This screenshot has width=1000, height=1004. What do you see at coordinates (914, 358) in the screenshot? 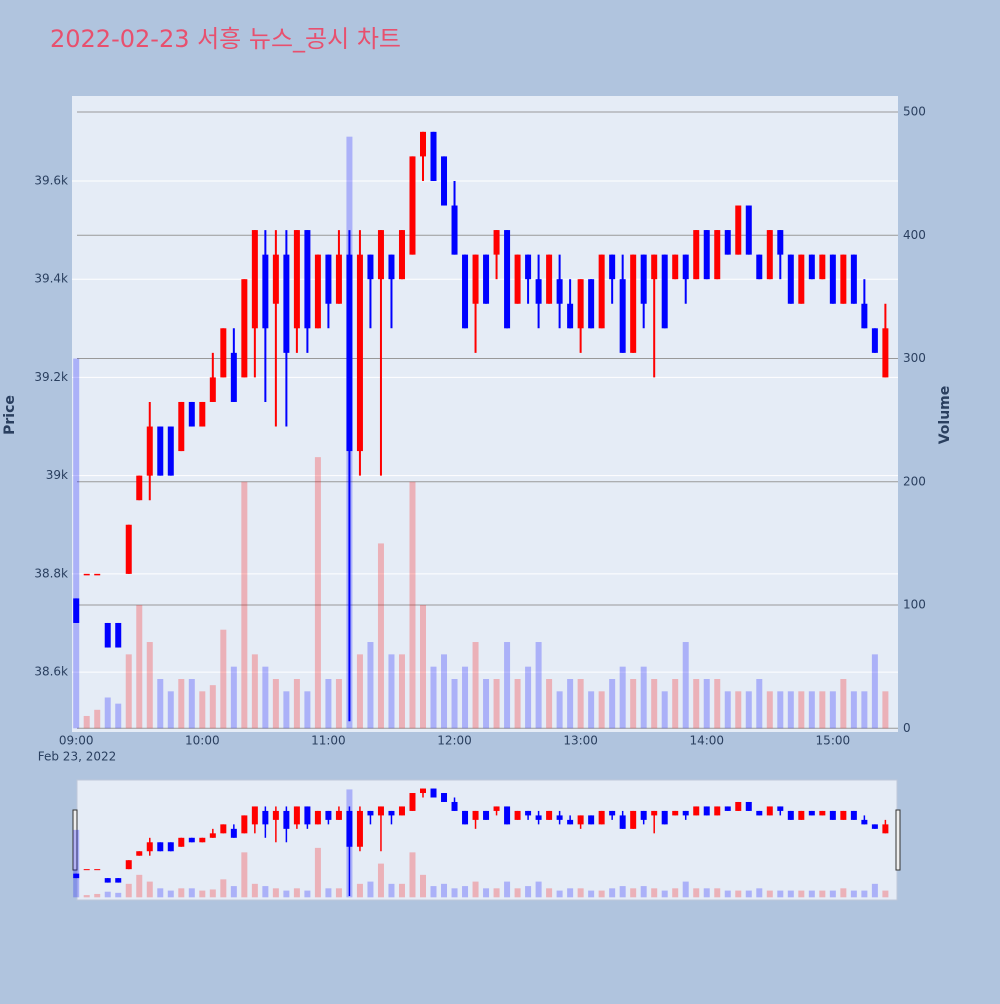
I see `y2-tick-label: 300` at bounding box center [914, 358].